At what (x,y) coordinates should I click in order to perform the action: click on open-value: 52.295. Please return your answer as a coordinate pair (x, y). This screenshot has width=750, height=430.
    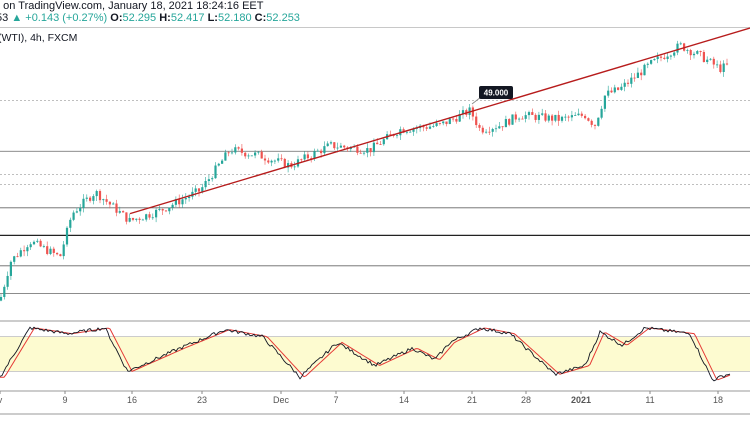
    Looking at the image, I should click on (139, 18).